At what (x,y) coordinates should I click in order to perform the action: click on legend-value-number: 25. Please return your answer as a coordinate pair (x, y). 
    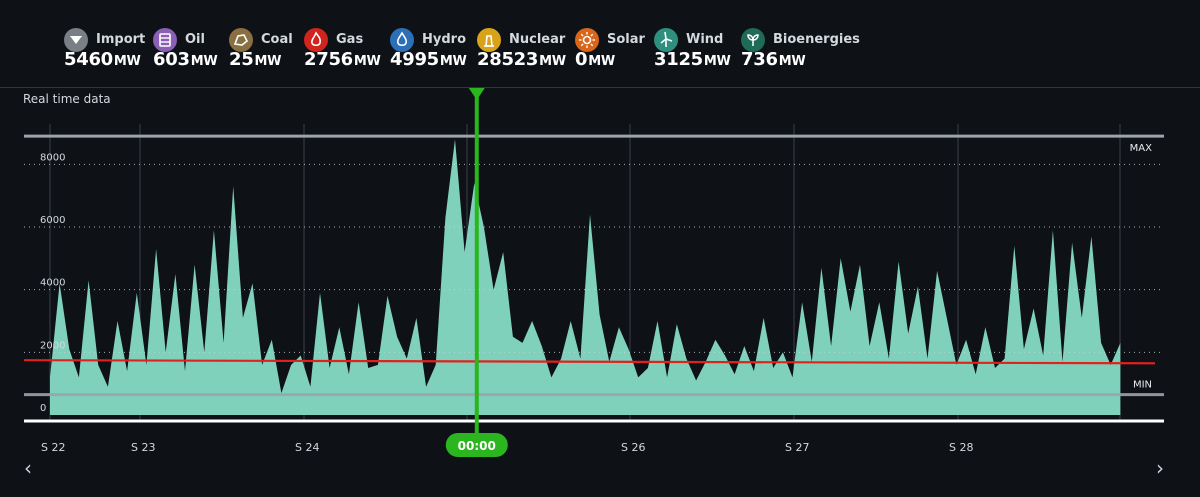
    Looking at the image, I should click on (241, 59).